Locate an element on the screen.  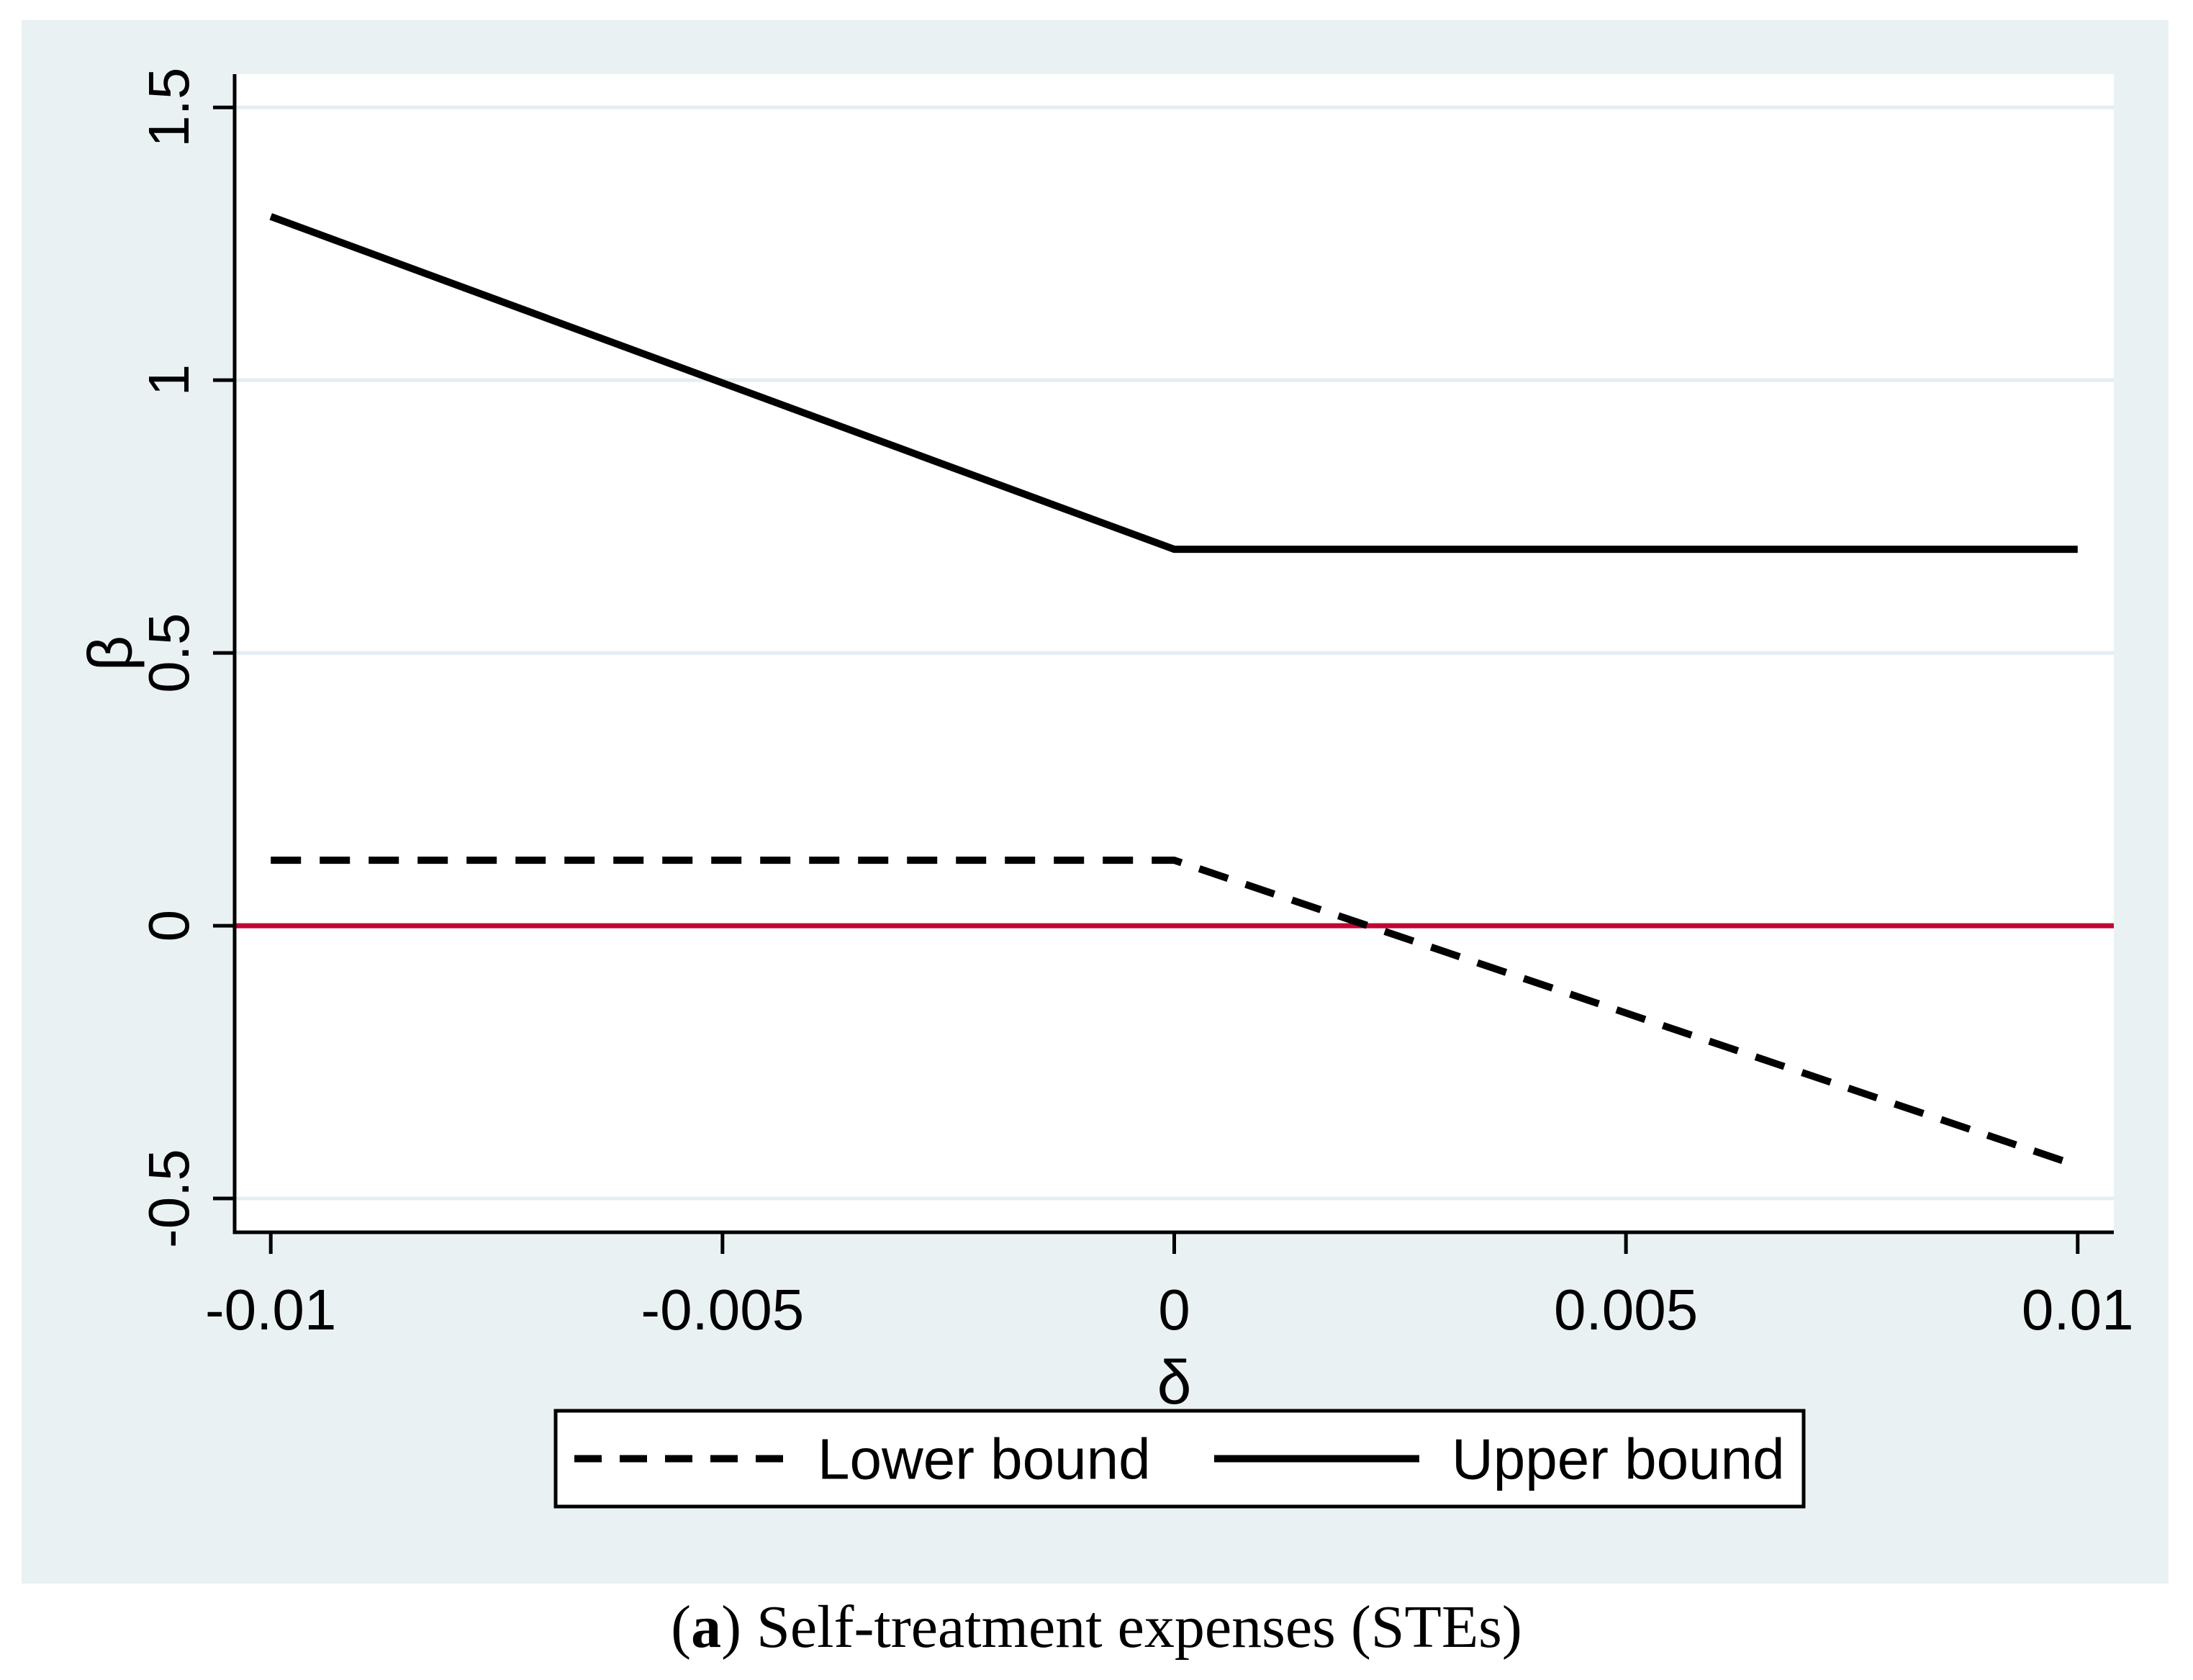
y-tick-label: 0.5 is located at coordinates (169, 653).